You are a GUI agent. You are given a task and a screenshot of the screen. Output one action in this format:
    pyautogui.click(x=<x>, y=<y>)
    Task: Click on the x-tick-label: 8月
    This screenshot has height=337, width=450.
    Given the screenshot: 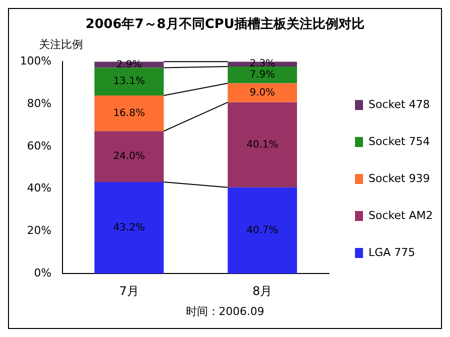 What is the action you would take?
    pyautogui.click(x=262, y=291)
    